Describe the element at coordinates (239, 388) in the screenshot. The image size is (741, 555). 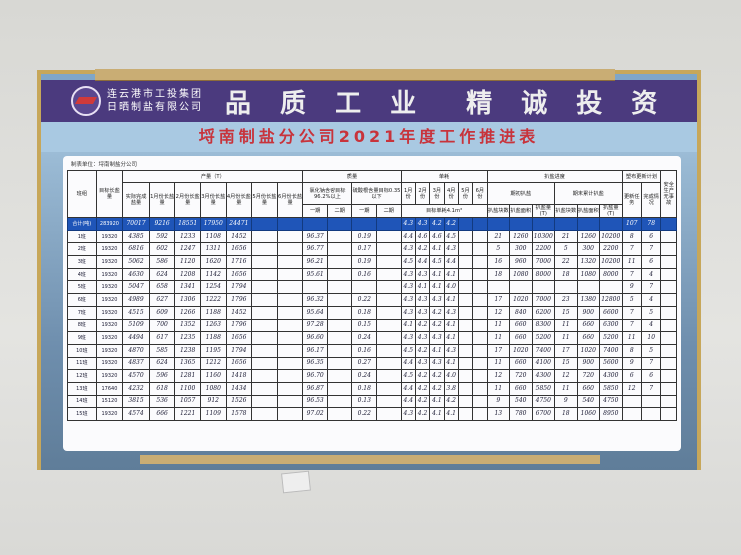
I see `table-cell: 1434` at that location.